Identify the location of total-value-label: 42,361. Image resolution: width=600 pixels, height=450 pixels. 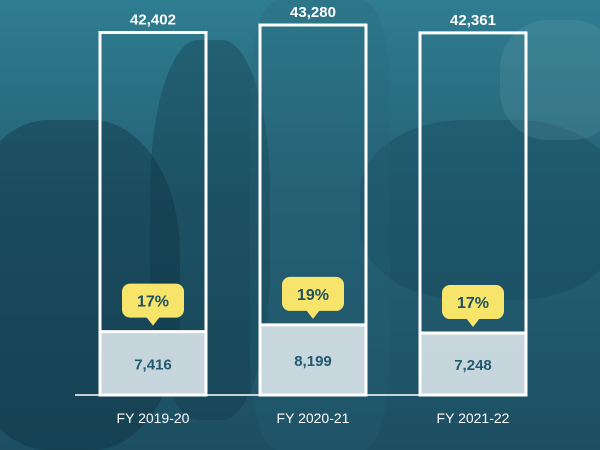
(473, 20).